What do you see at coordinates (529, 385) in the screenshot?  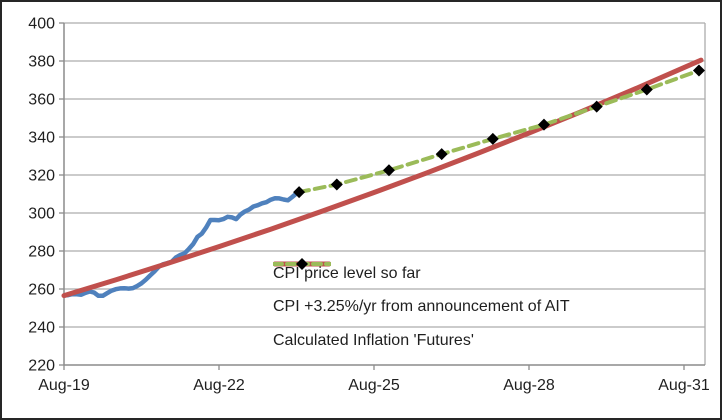 I see `x-tick-label: Aug-28` at bounding box center [529, 385].